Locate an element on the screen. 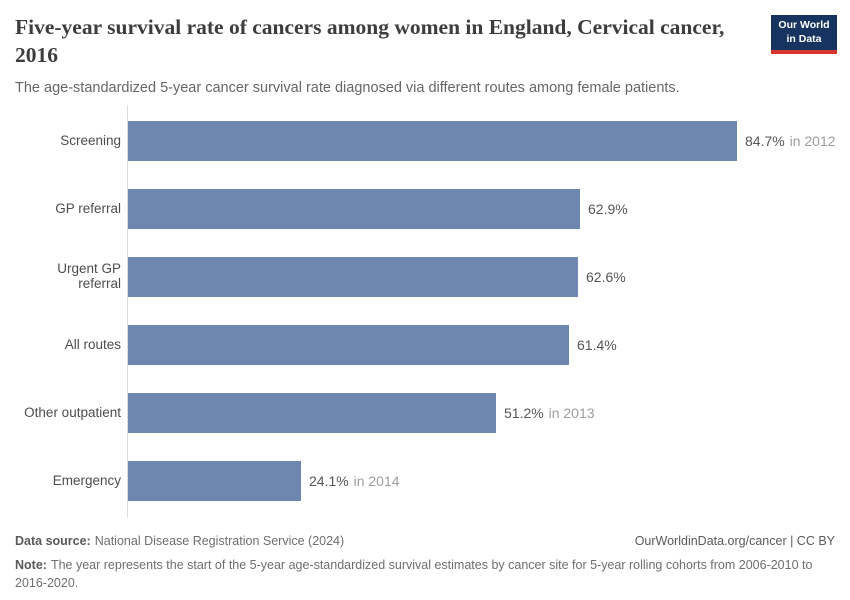 The height and width of the screenshot is (600, 850). value-number: 62.6% is located at coordinates (606, 277).